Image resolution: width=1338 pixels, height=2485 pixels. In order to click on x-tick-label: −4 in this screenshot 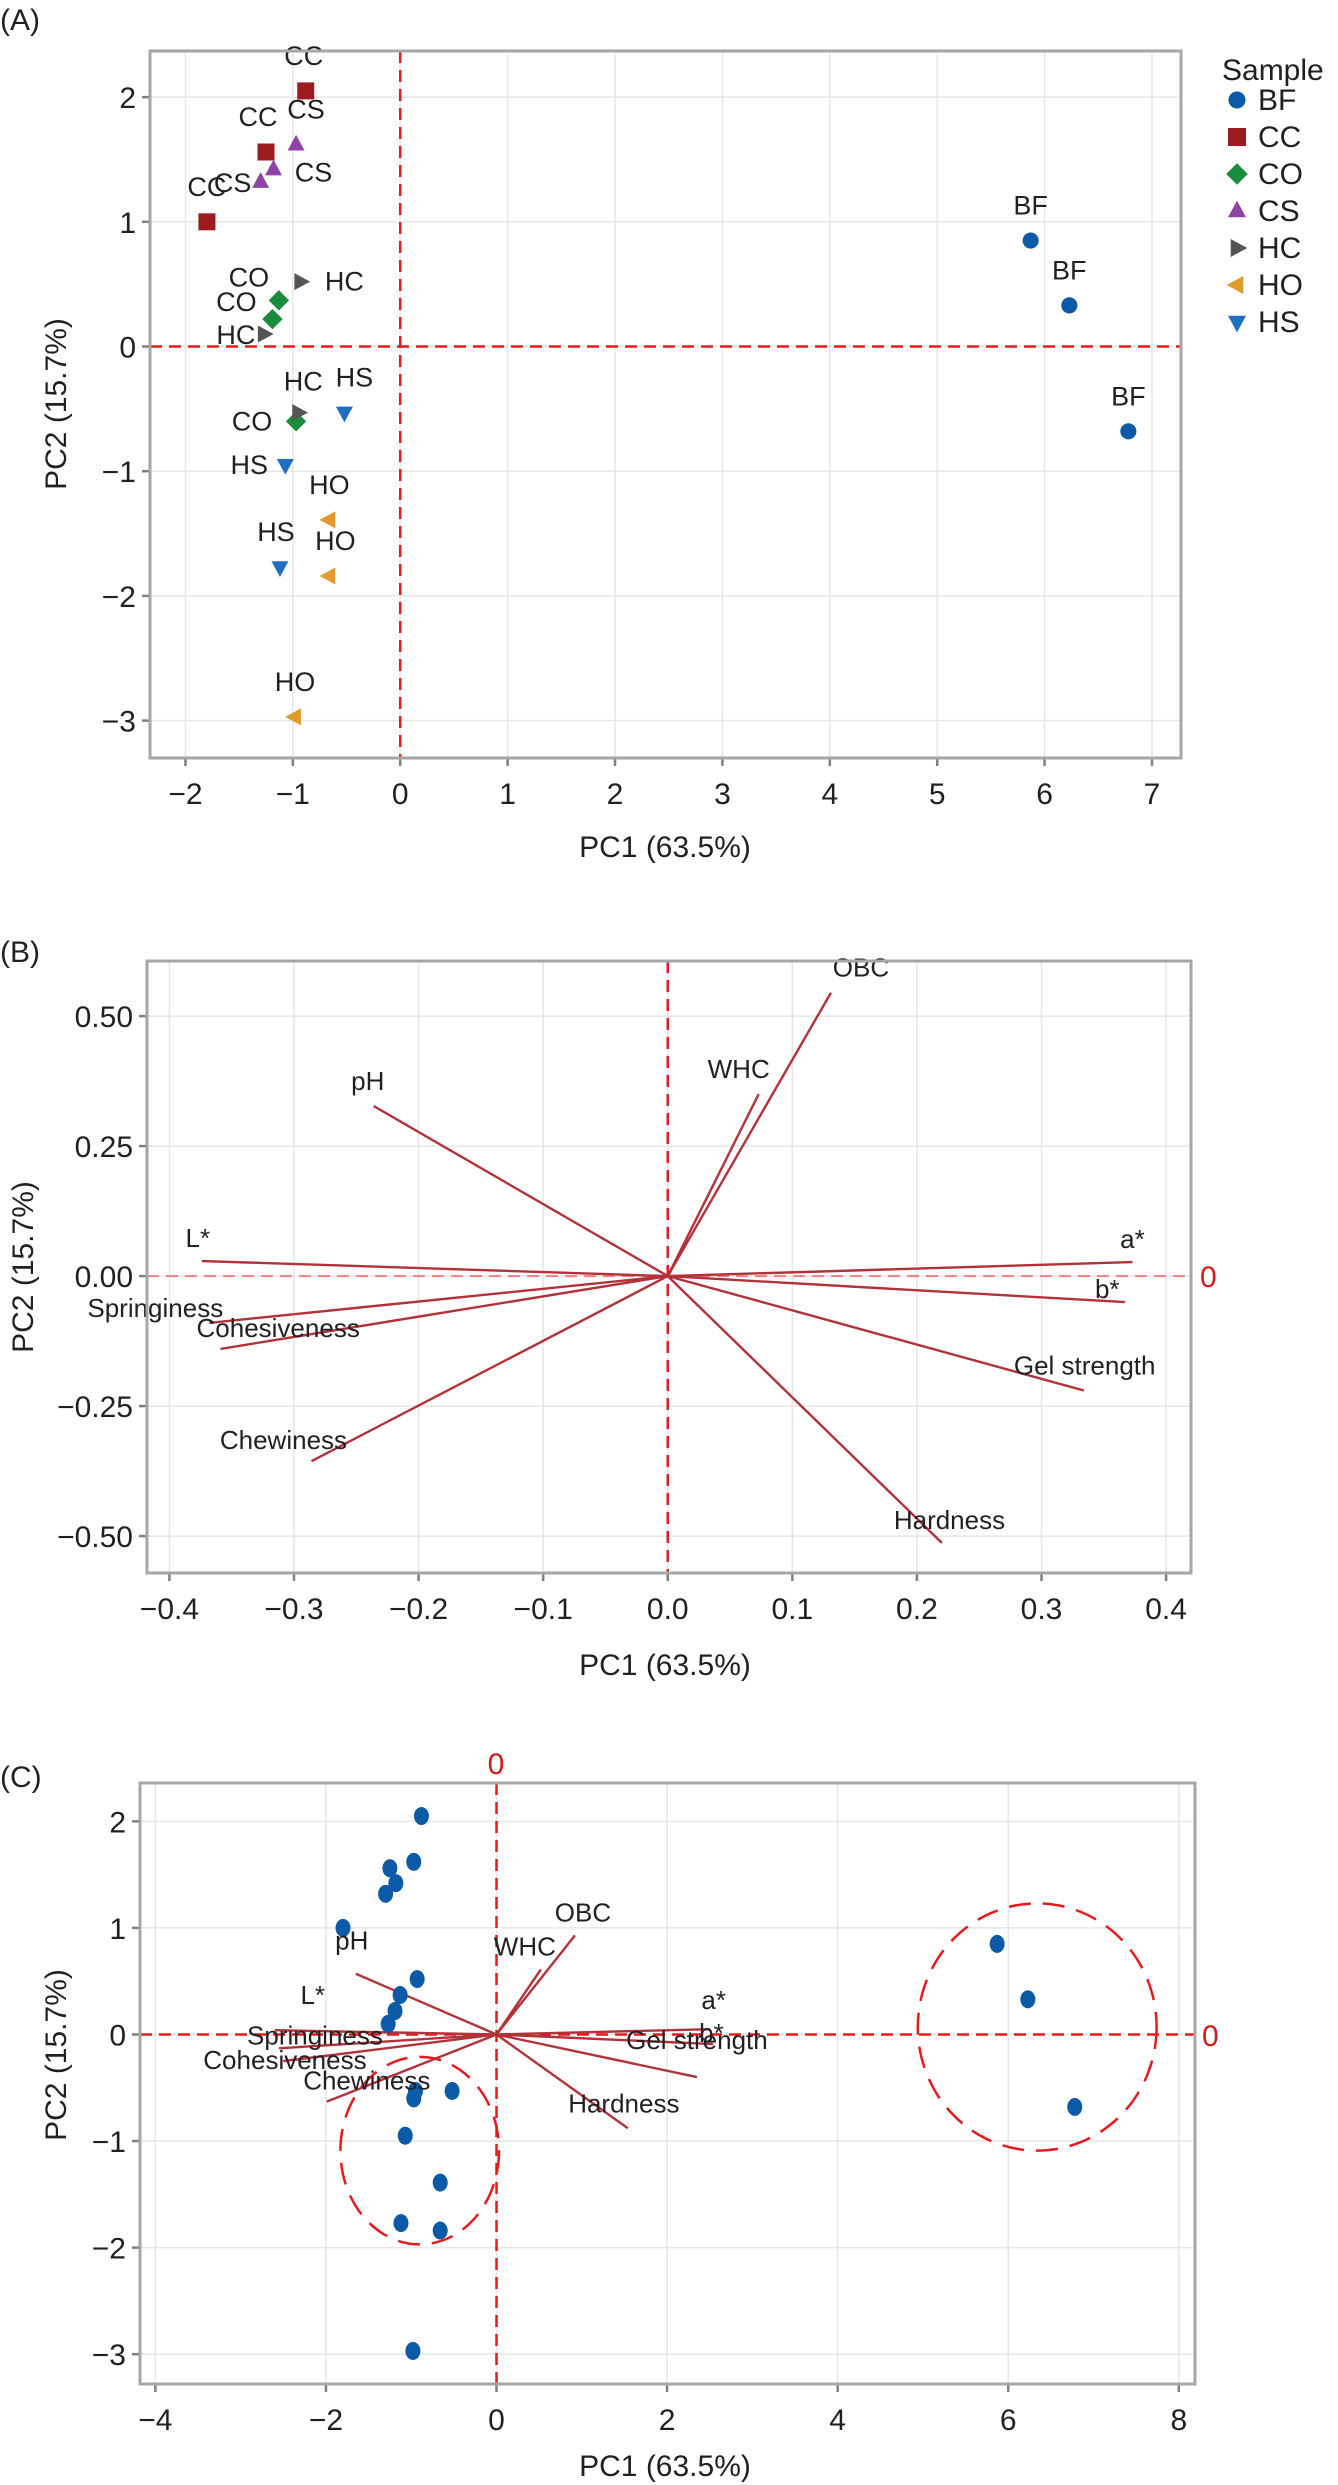, I will do `click(155, 2420)`.